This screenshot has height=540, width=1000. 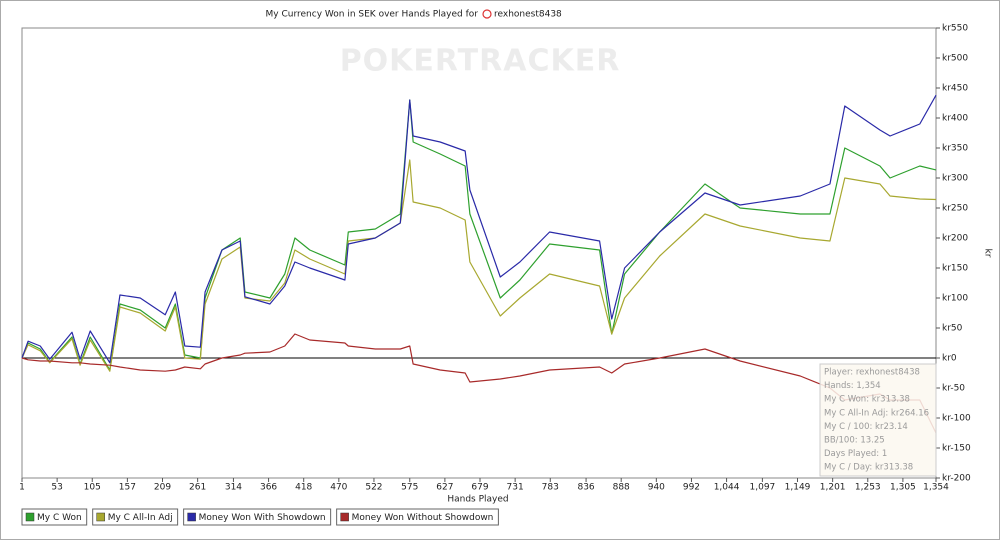 I want to click on y-tick-label: kr550, so click(x=955, y=29).